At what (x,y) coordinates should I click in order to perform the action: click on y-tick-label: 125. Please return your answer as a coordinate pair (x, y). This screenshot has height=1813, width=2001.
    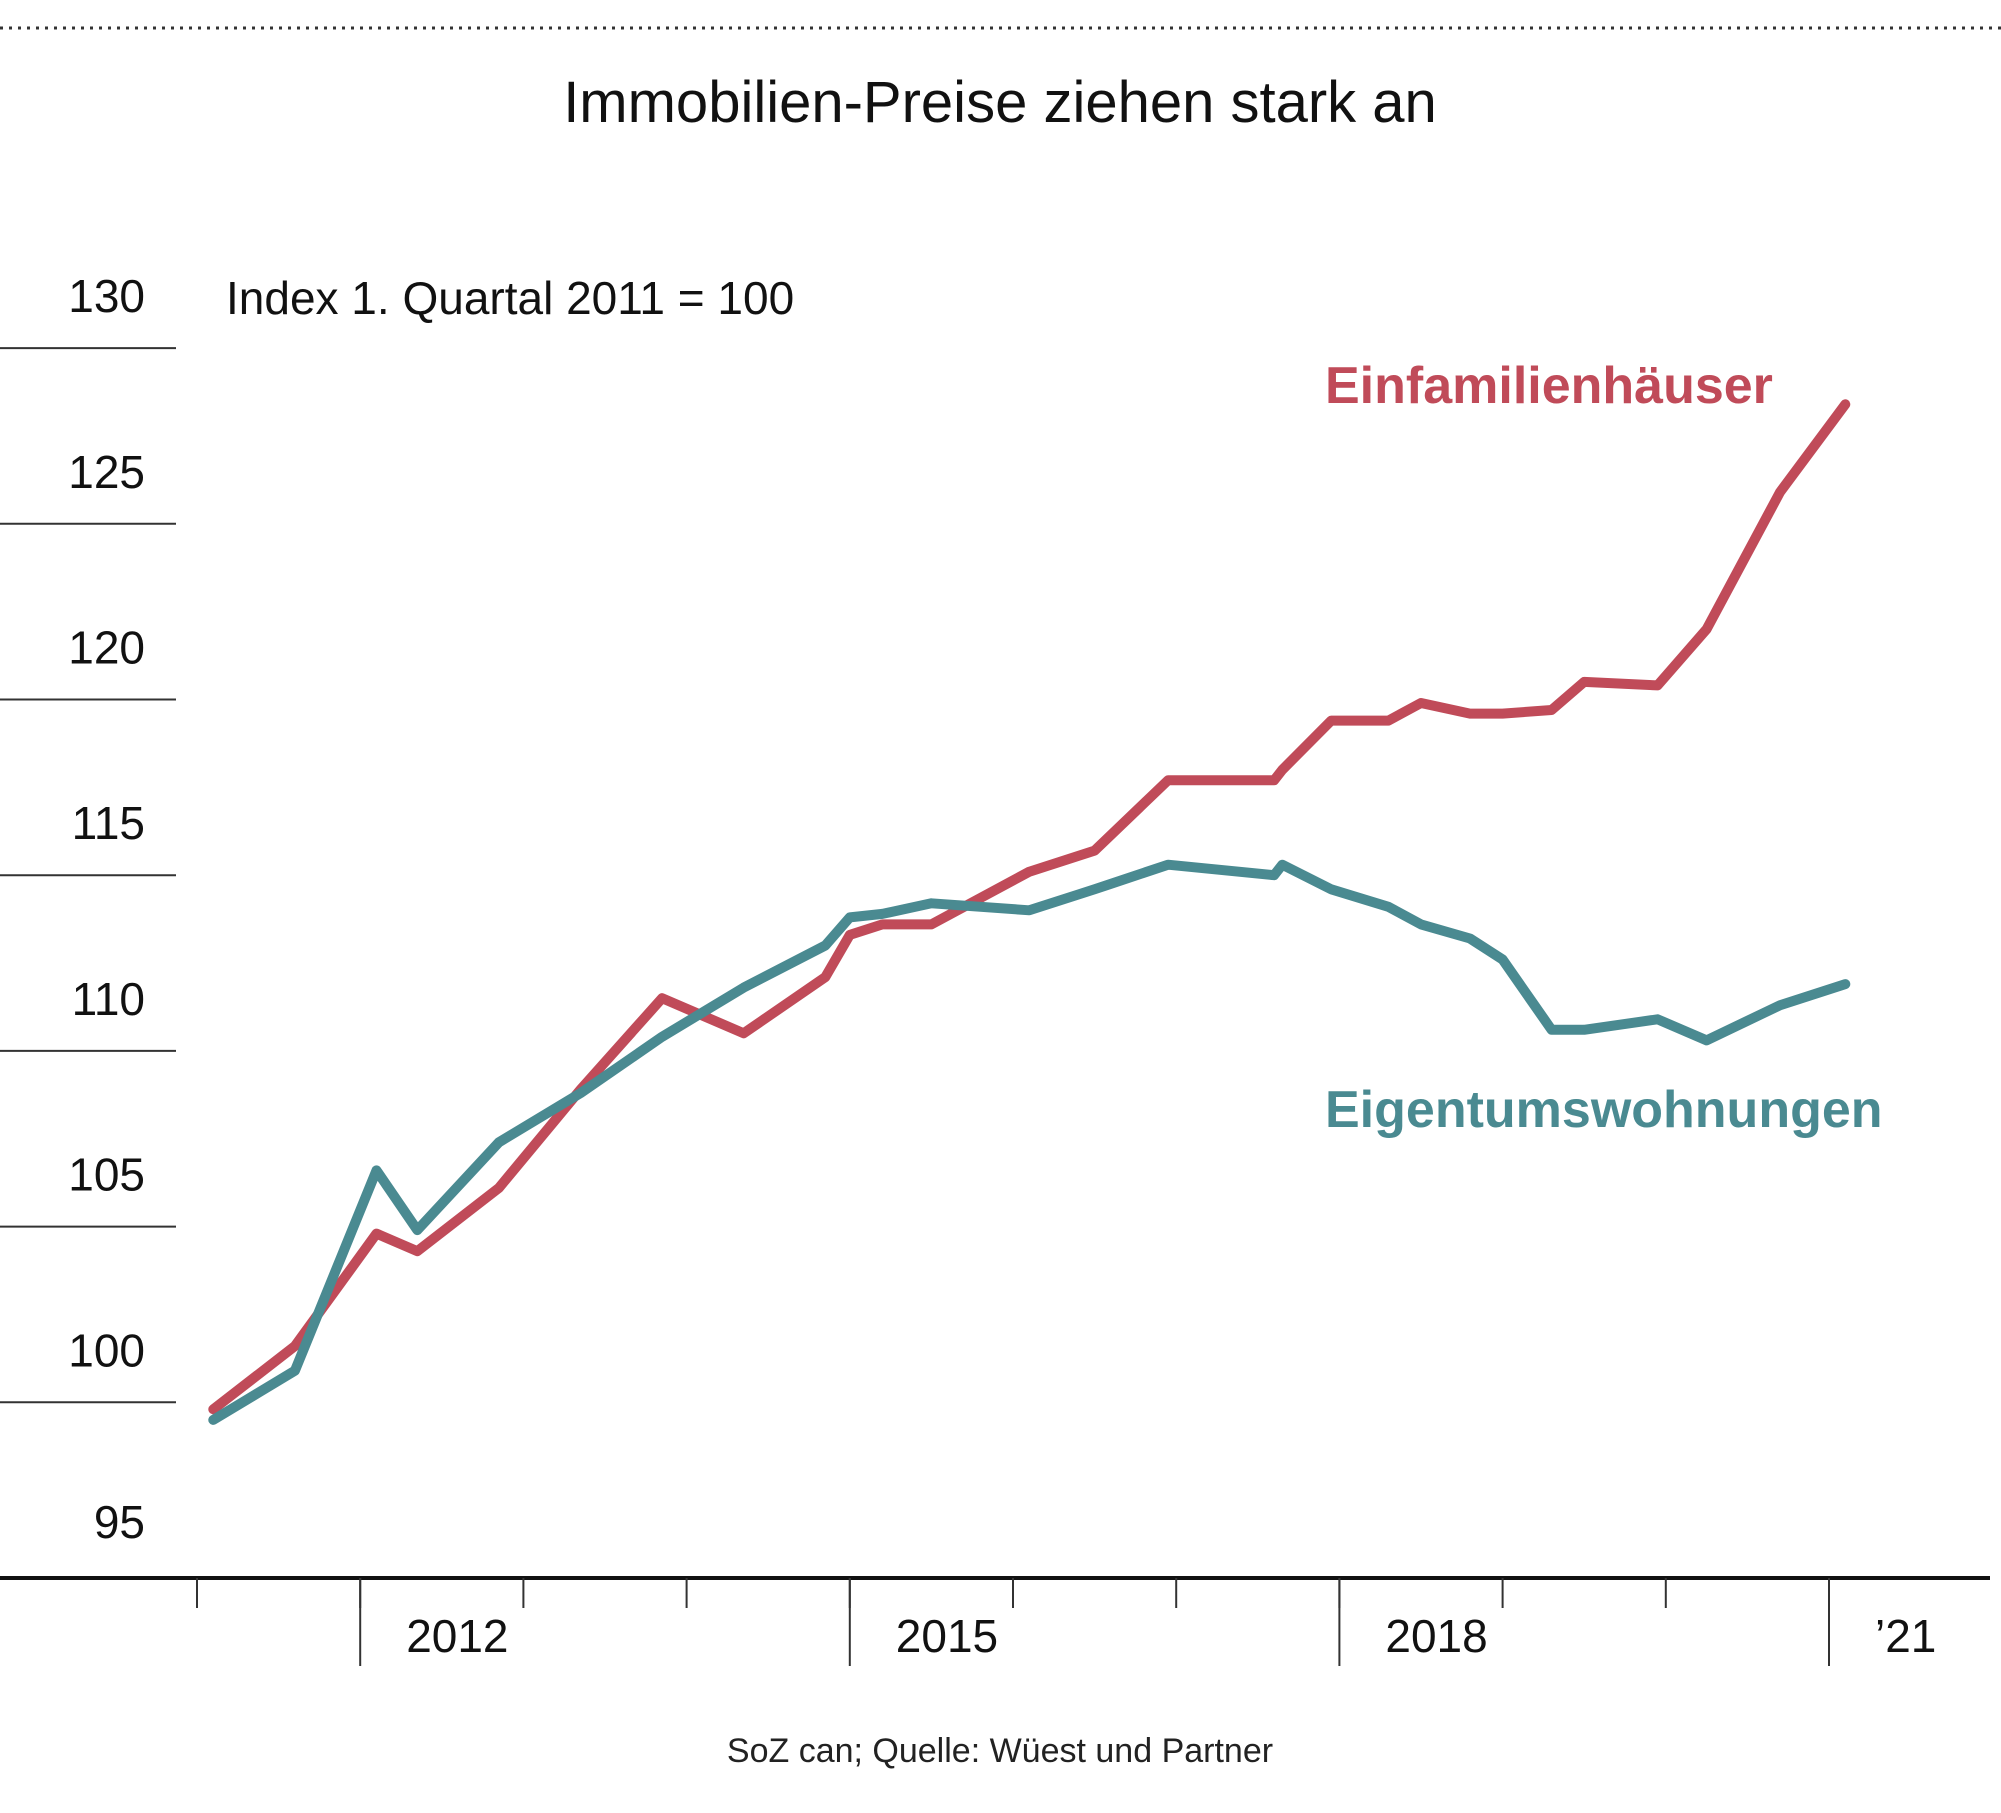
    Looking at the image, I should click on (106, 472).